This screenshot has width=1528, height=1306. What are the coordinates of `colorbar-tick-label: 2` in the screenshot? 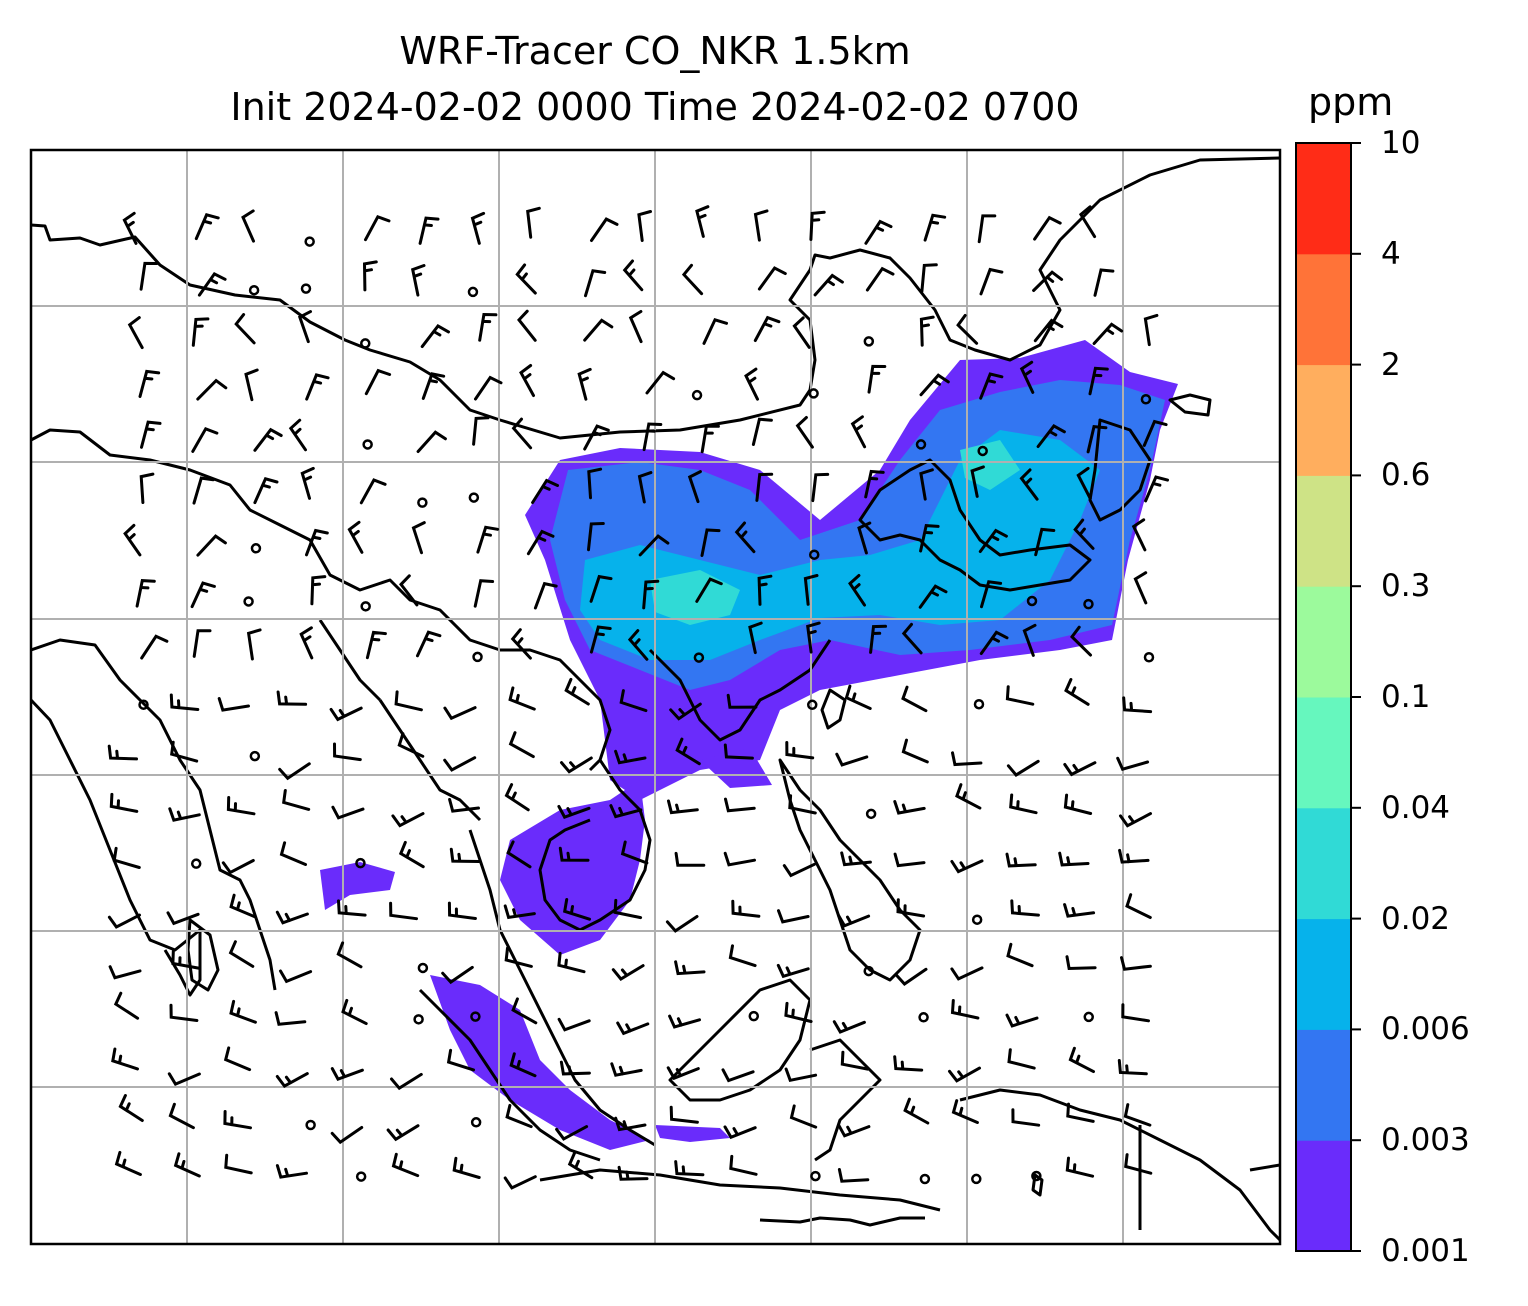 It's located at (1391, 364).